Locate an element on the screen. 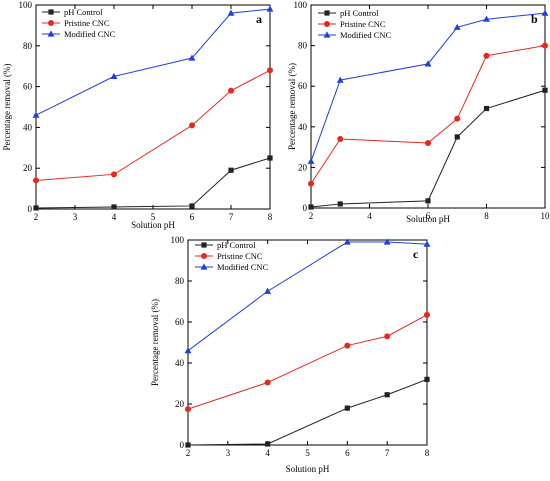  panel-label: b is located at coordinates (534, 19).